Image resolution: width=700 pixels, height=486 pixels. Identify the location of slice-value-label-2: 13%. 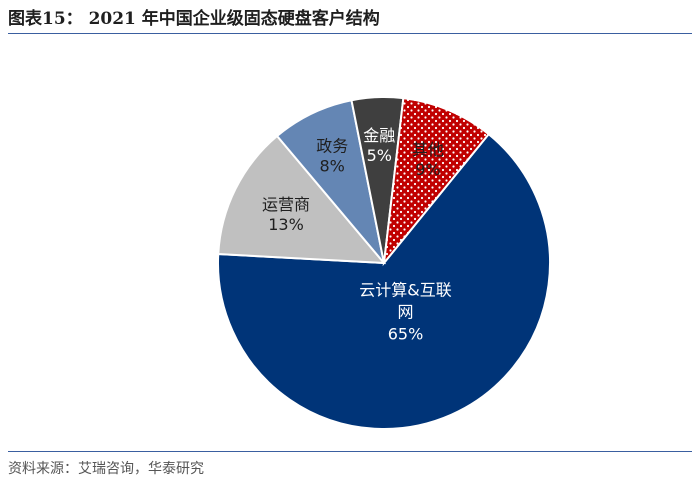
(286, 224).